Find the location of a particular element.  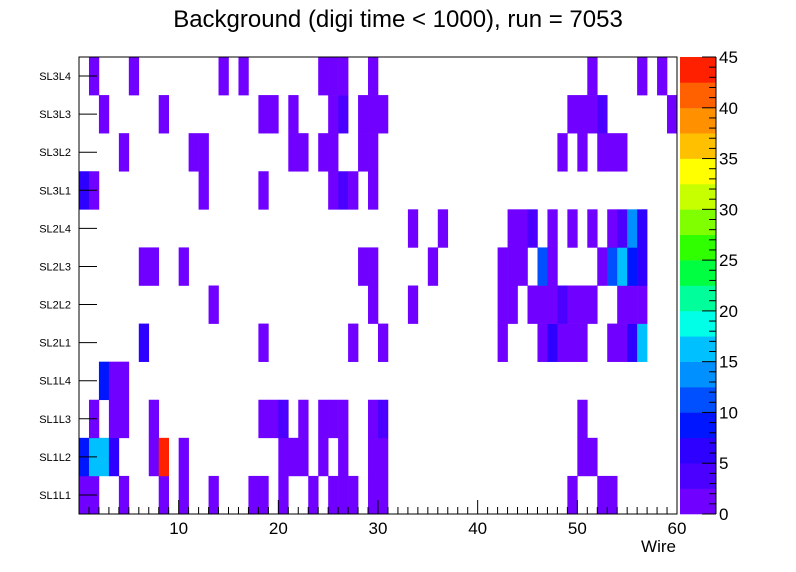

y-tick-label: SL2L2 is located at coordinates (55, 306).